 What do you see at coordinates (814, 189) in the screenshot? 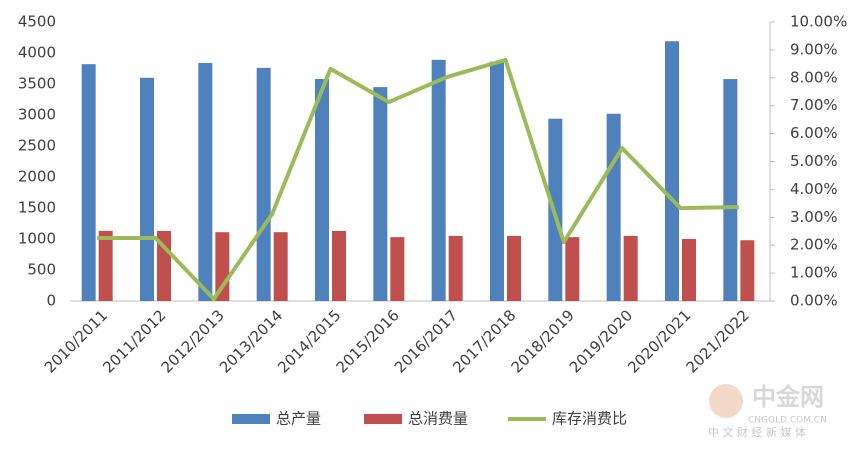
I see `y2-tick-label: 4.00%` at bounding box center [814, 189].